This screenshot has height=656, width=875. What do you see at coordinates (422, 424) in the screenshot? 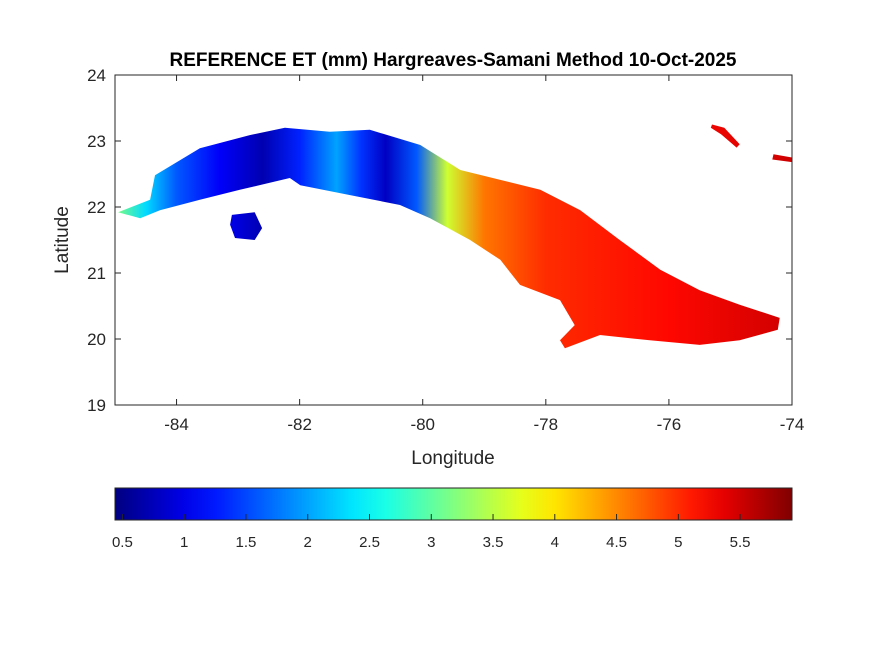
I see `x-tick-label: -80` at bounding box center [422, 424].